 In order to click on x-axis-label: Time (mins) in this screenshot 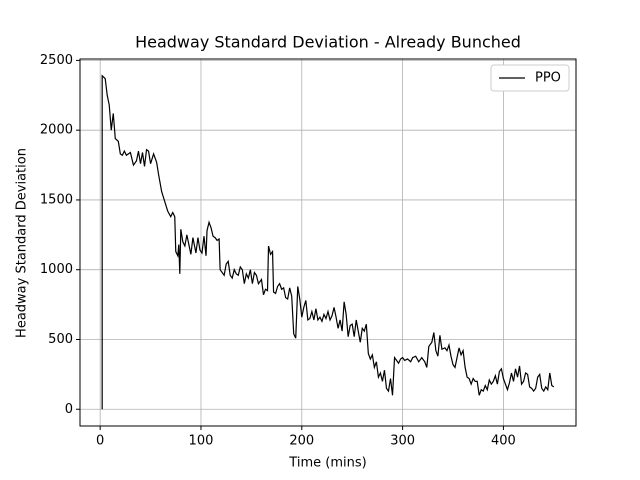, I will do `click(327, 463)`.